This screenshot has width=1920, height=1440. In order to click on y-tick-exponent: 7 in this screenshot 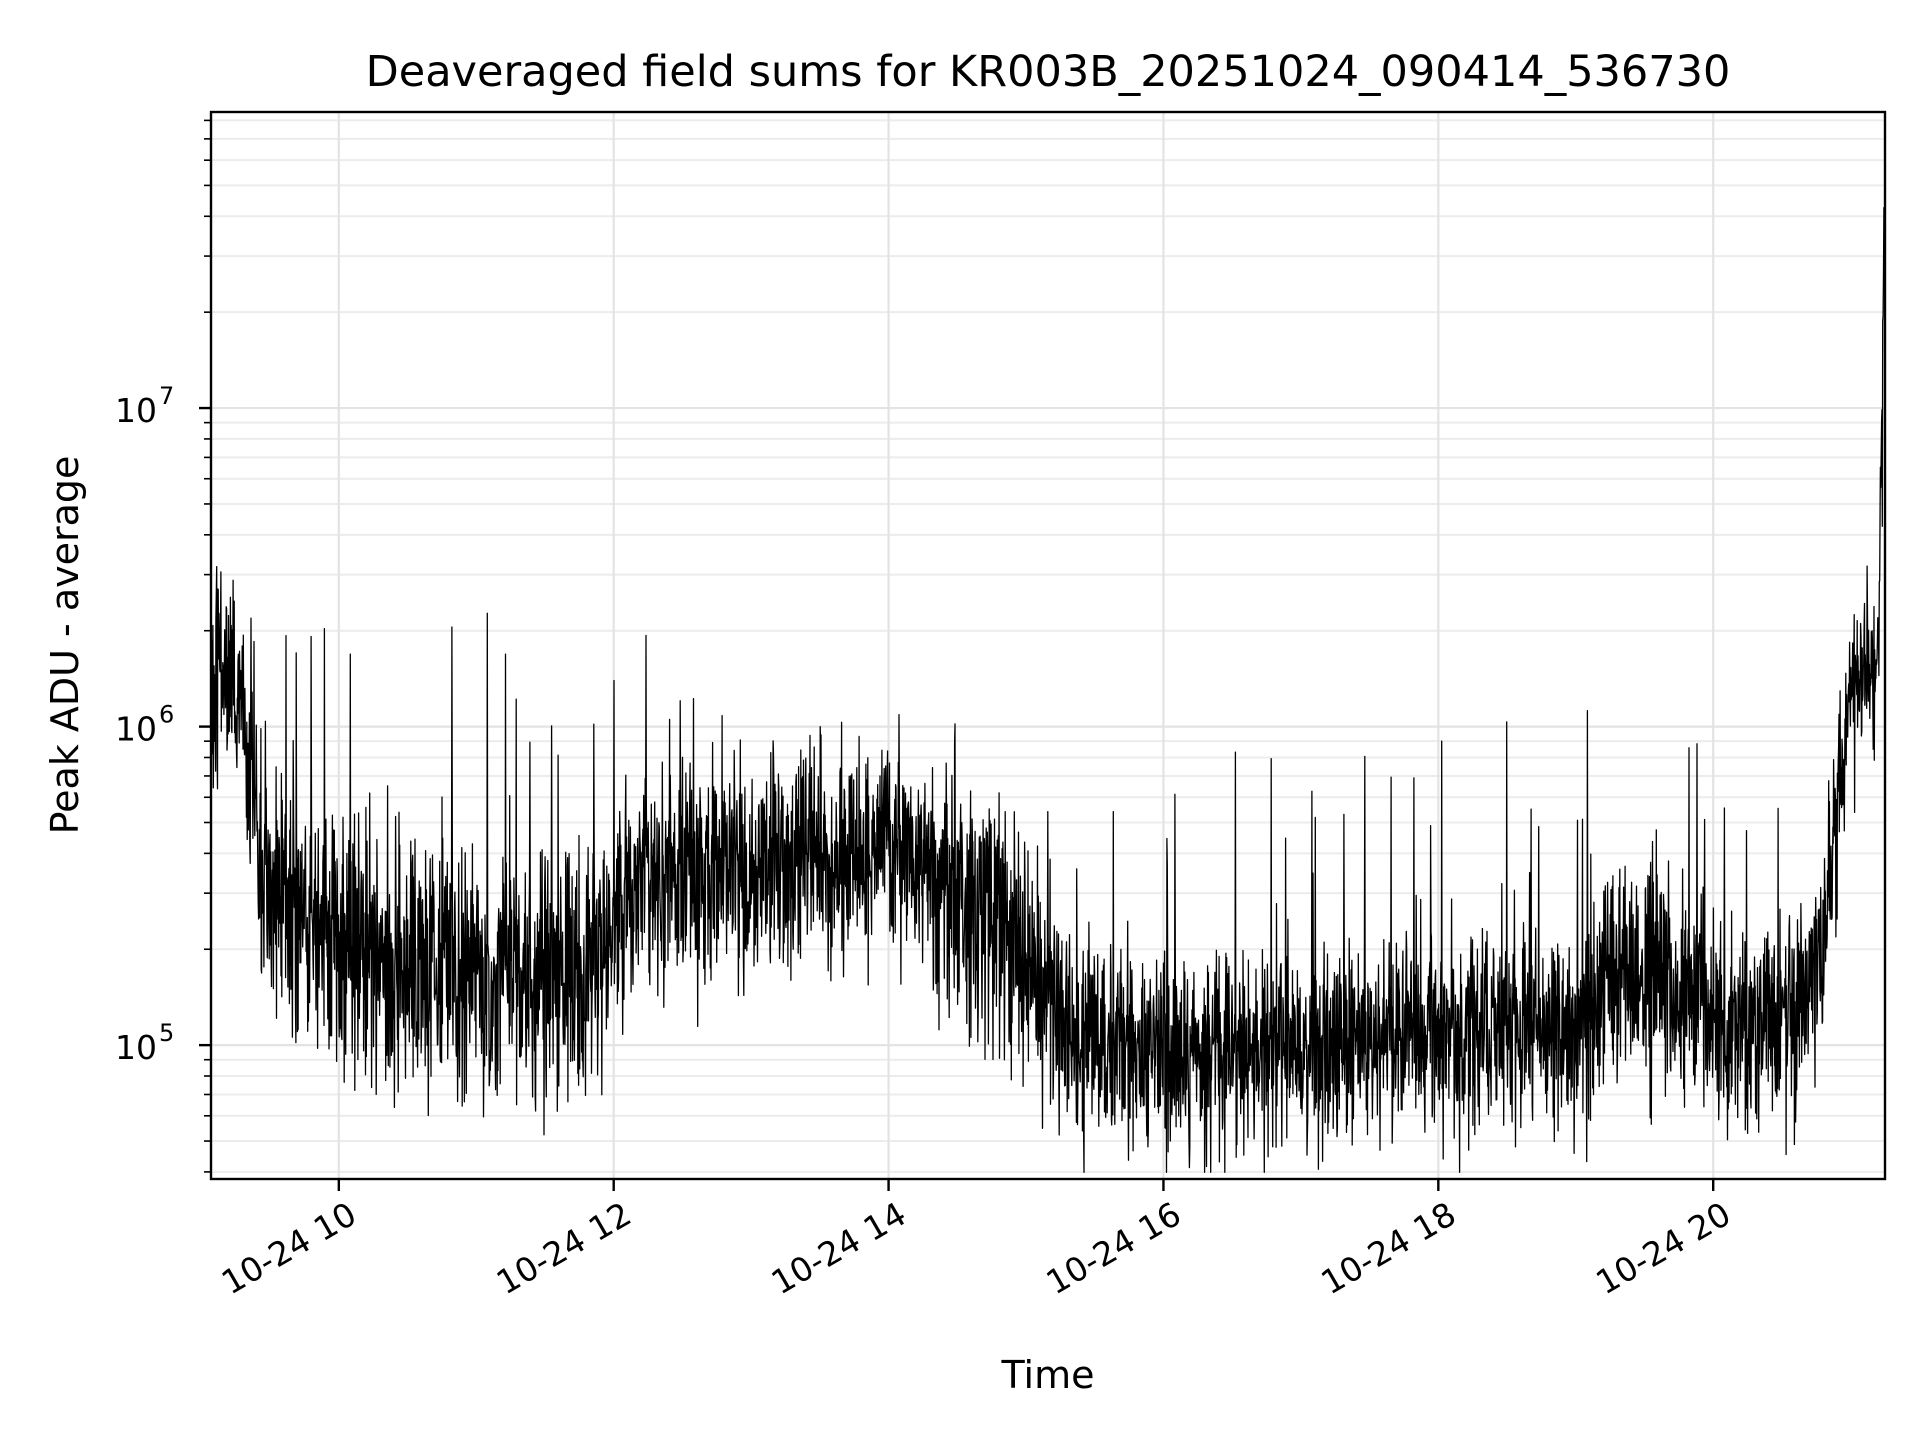, I will do `click(166, 396)`.